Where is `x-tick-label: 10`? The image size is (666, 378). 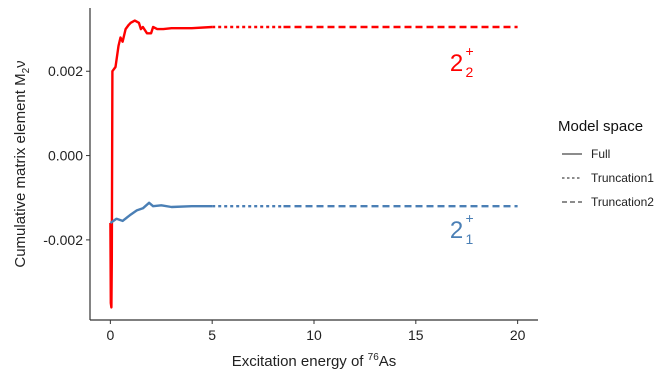 x-tick-label: 10 is located at coordinates (314, 335).